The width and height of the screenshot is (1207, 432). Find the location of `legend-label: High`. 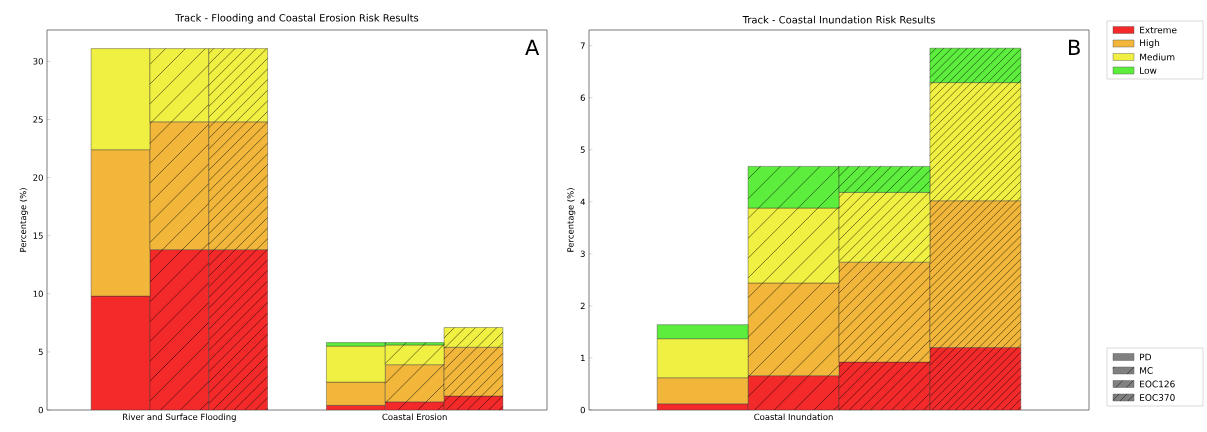

legend-label: High is located at coordinates (1150, 43).